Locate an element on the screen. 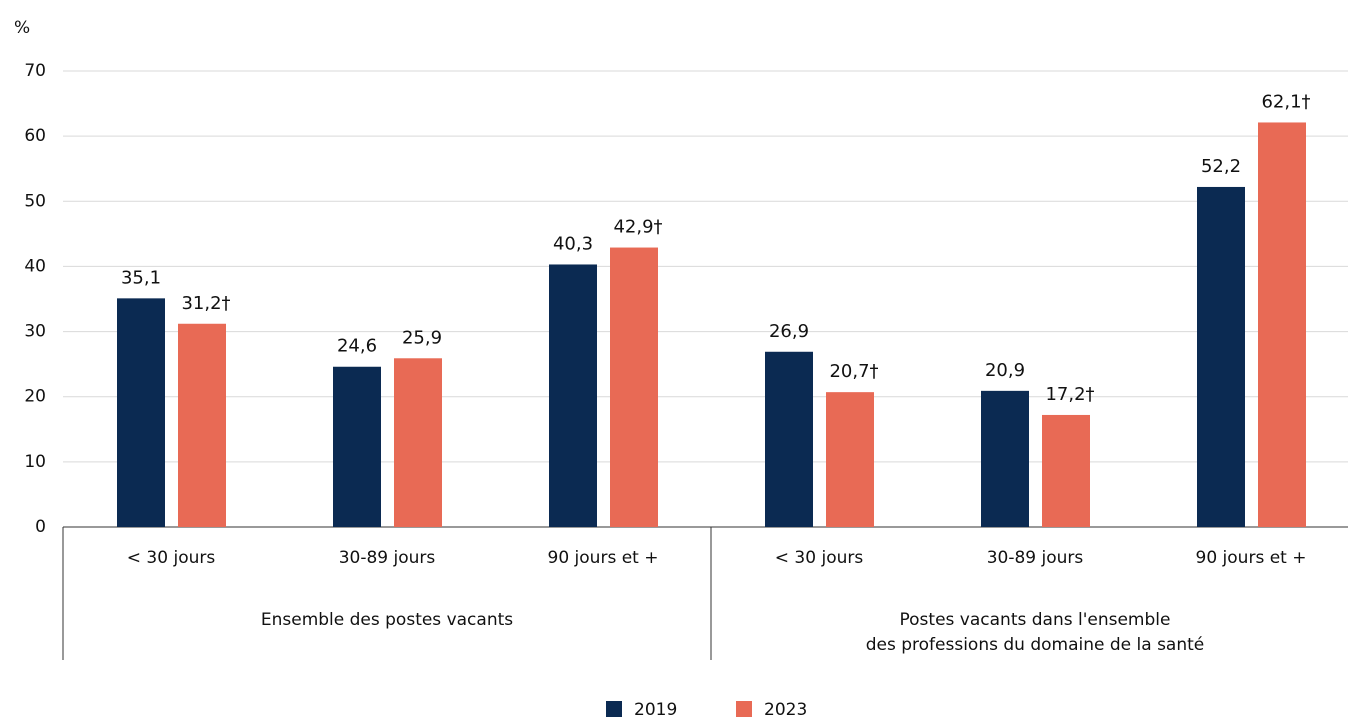 The height and width of the screenshot is (719, 1348). y-tick-label: 30 is located at coordinates (35, 332).